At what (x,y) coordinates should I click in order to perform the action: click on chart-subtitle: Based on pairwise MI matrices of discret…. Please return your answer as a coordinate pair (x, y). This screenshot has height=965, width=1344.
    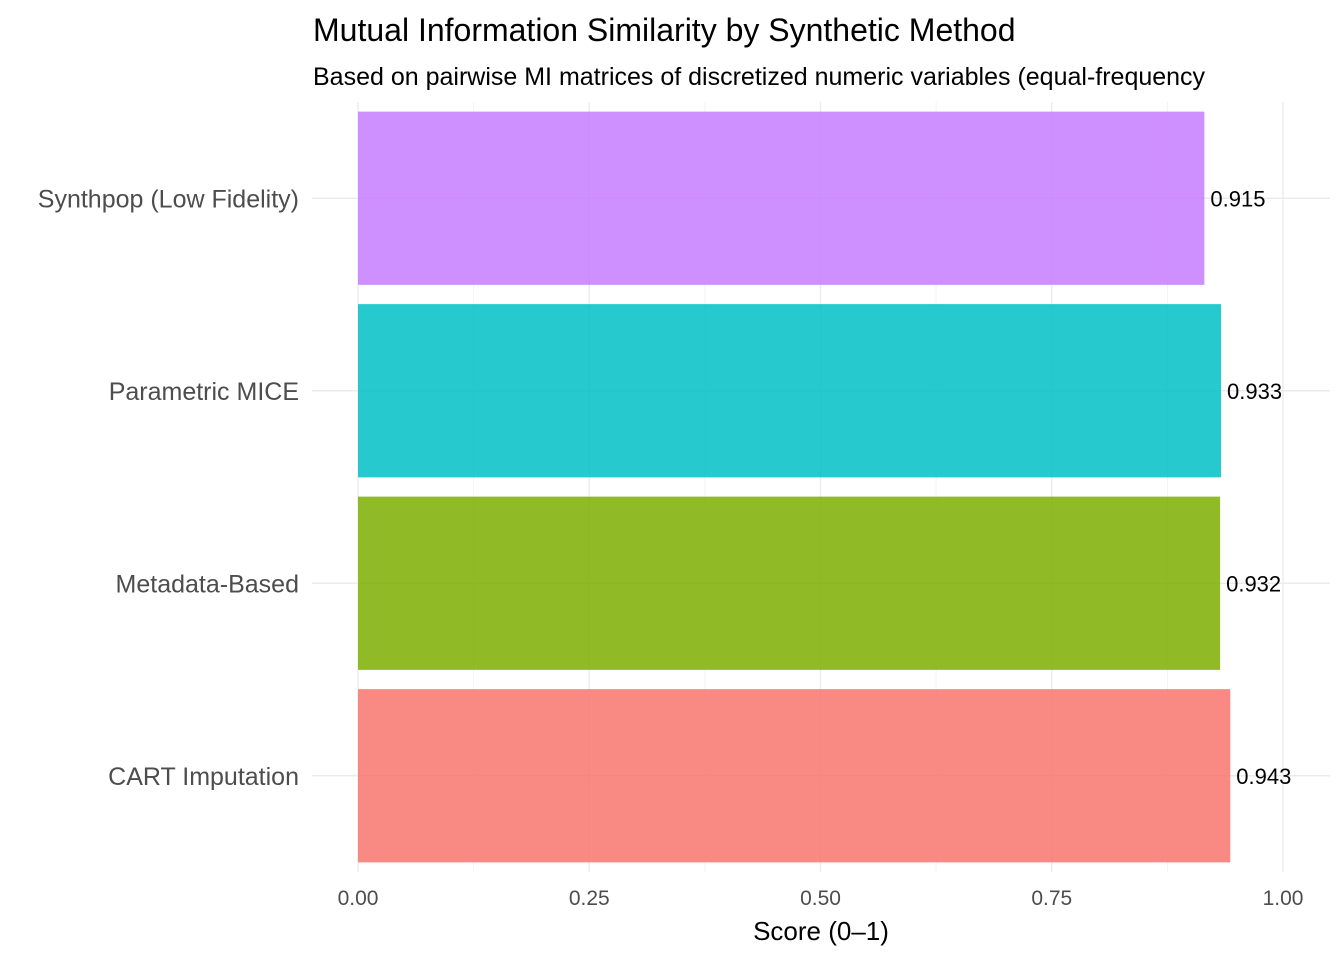
    Looking at the image, I should click on (759, 77).